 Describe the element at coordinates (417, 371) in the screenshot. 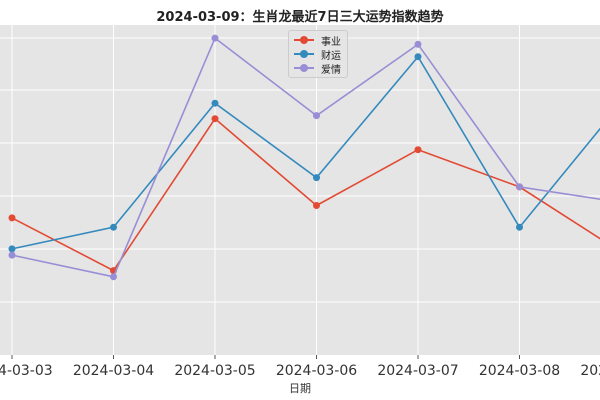

I see `x-tick-label-4: 2024-03-07` at that location.